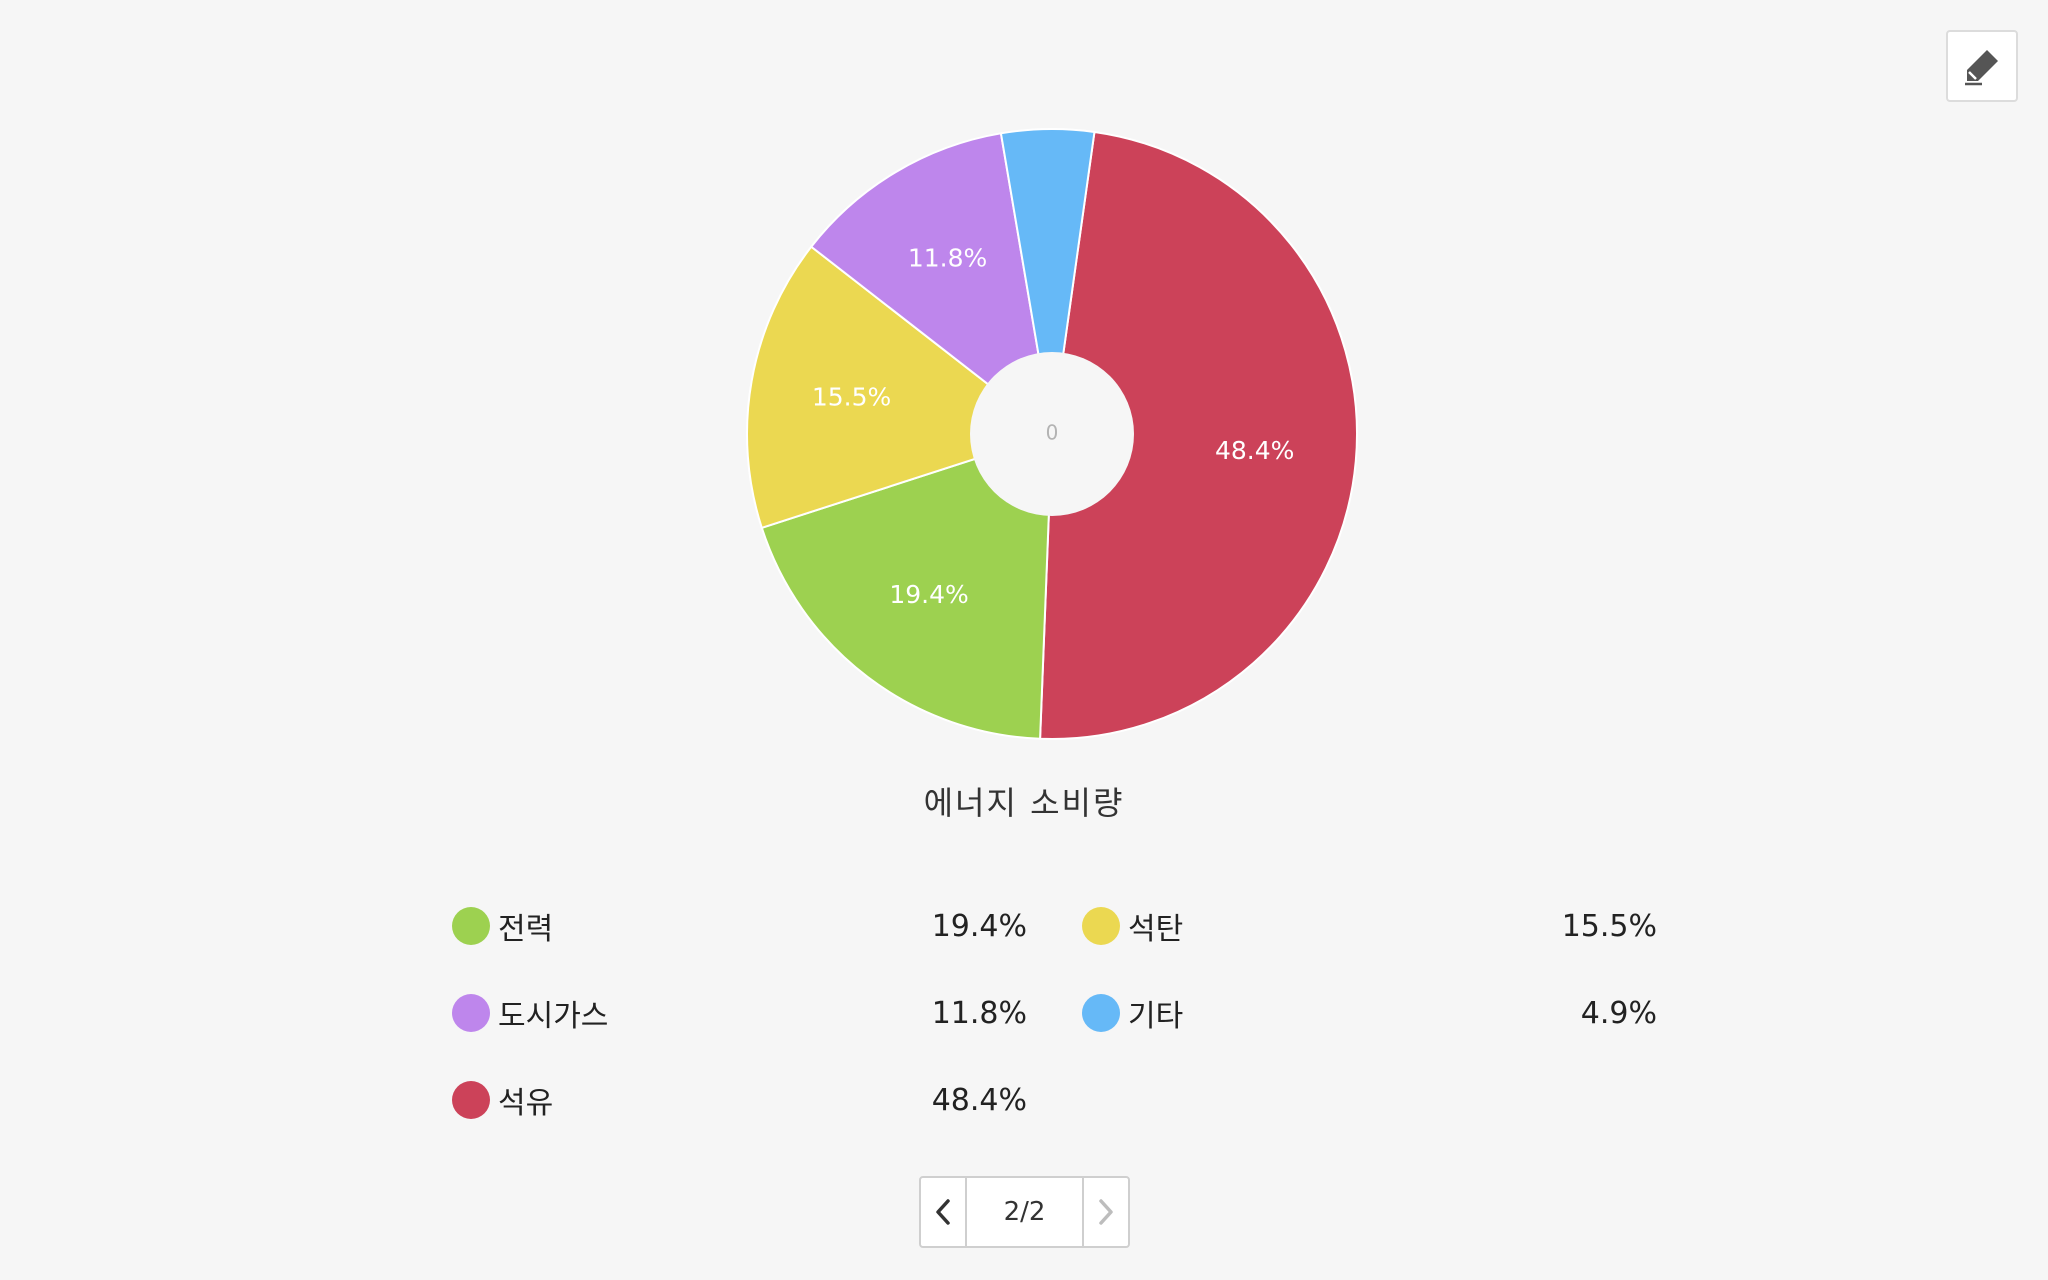 This screenshot has width=2048, height=1280. I want to click on page-indicator: 2/2, so click(1024, 1212).